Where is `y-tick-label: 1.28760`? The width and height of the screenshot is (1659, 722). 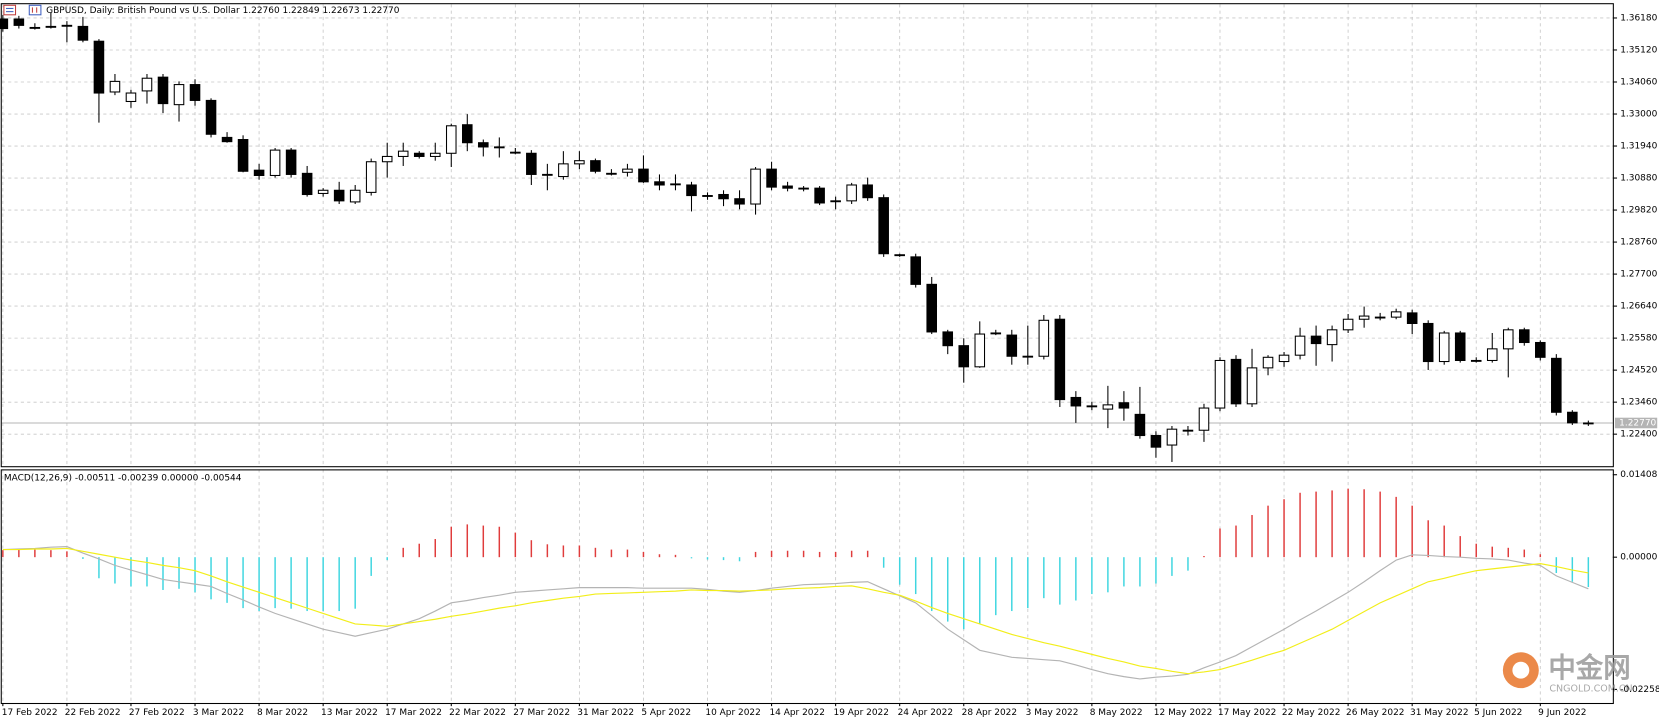 y-tick-label: 1.28760 is located at coordinates (1638, 243).